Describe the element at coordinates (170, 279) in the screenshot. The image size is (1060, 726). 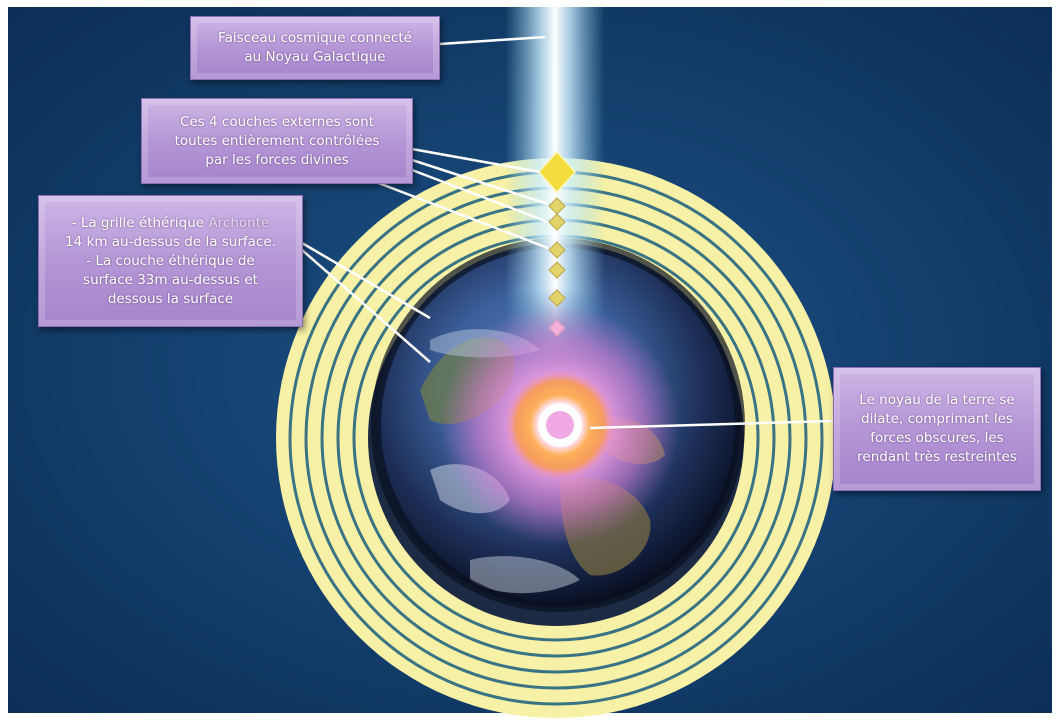
I see `etheric-label-line4: surface 33m au-dessus et` at that location.